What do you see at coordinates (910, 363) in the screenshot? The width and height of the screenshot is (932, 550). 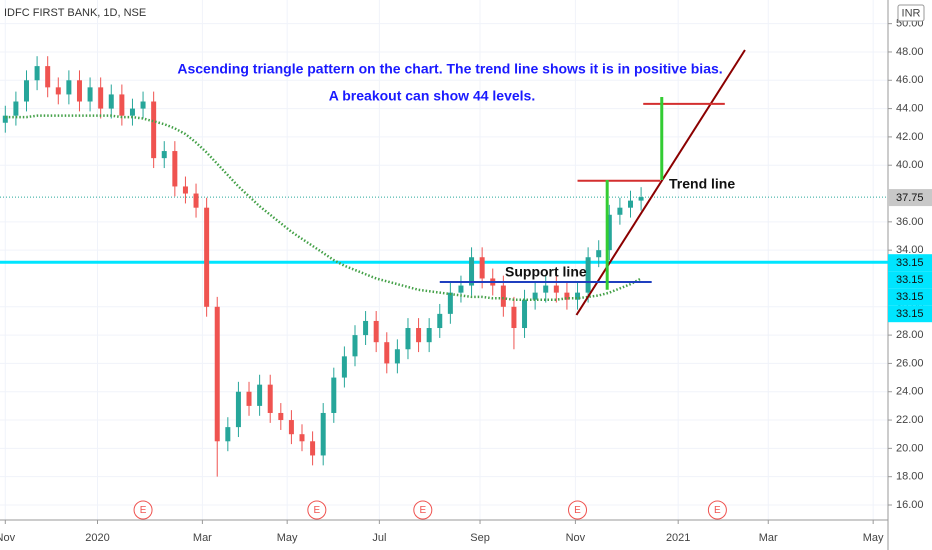 I see `y-tick-label: 26.00` at bounding box center [910, 363].